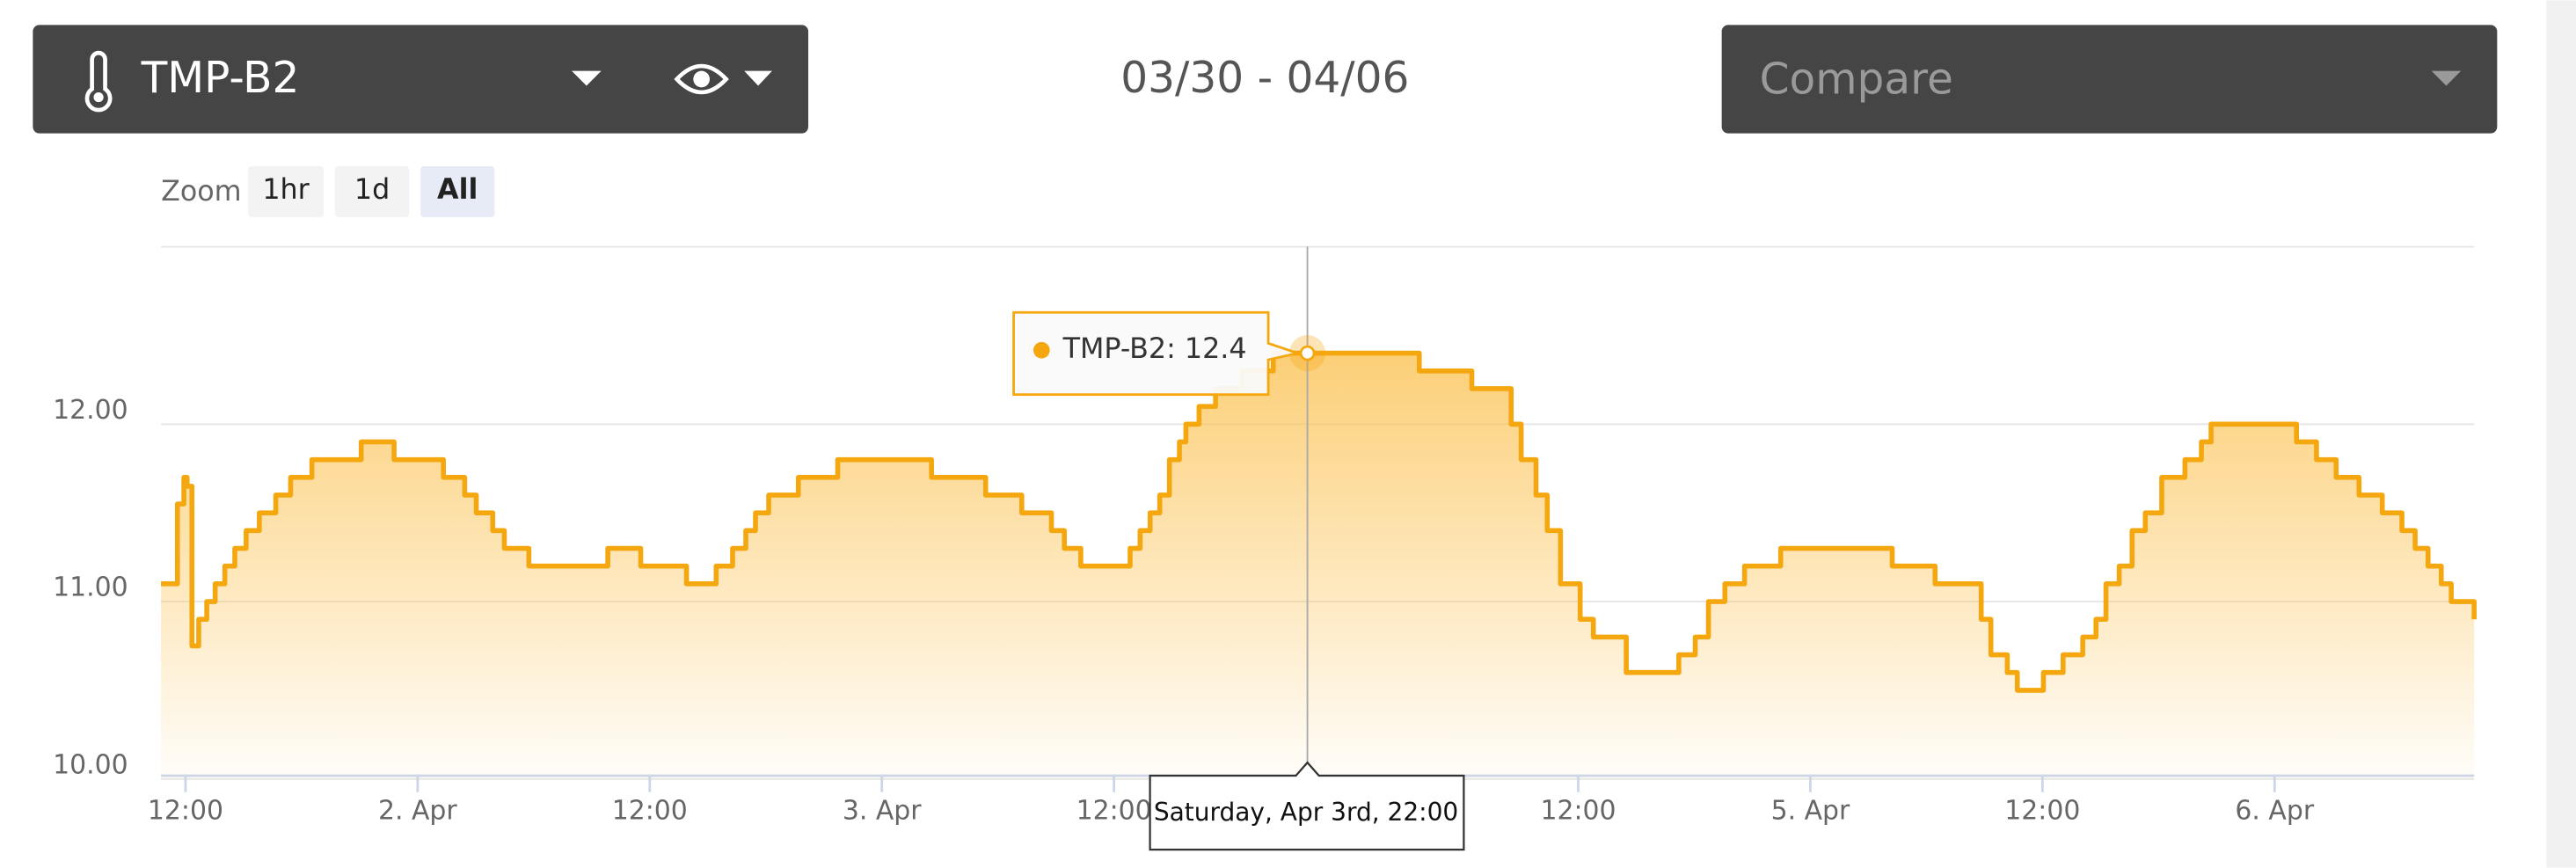 This screenshot has height=868, width=2576. What do you see at coordinates (1856, 80) in the screenshot?
I see `compare-placeholder: Compare` at bounding box center [1856, 80].